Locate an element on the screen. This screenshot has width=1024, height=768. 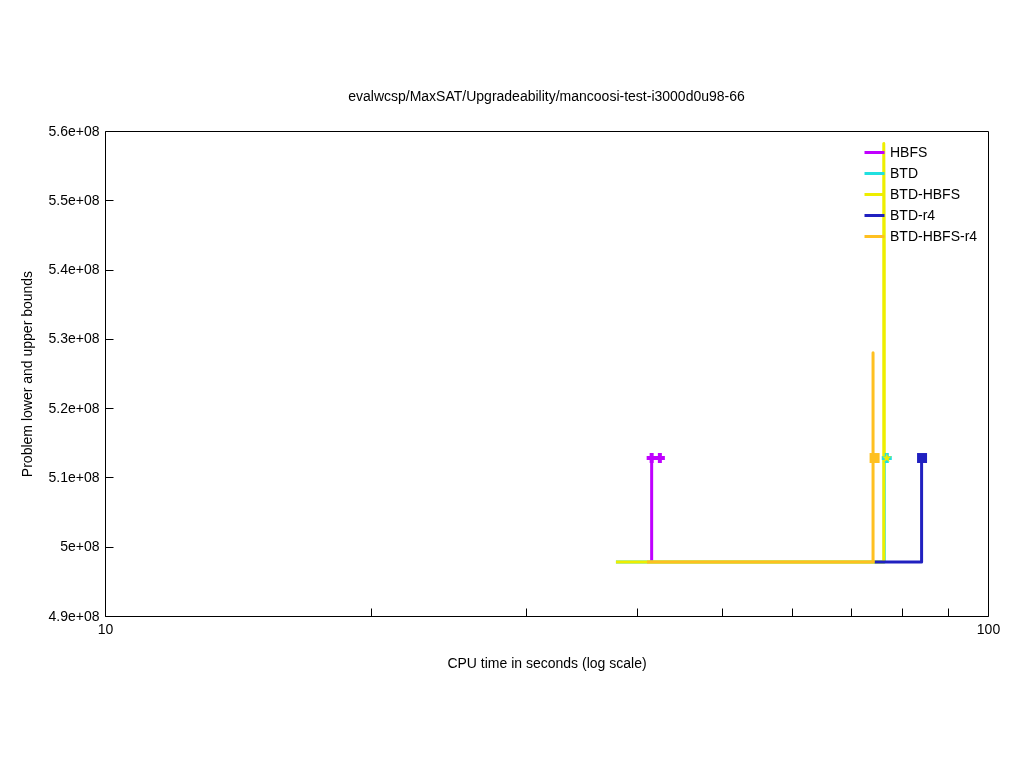
y-tick-label: 5e+08 is located at coordinates (80, 546).